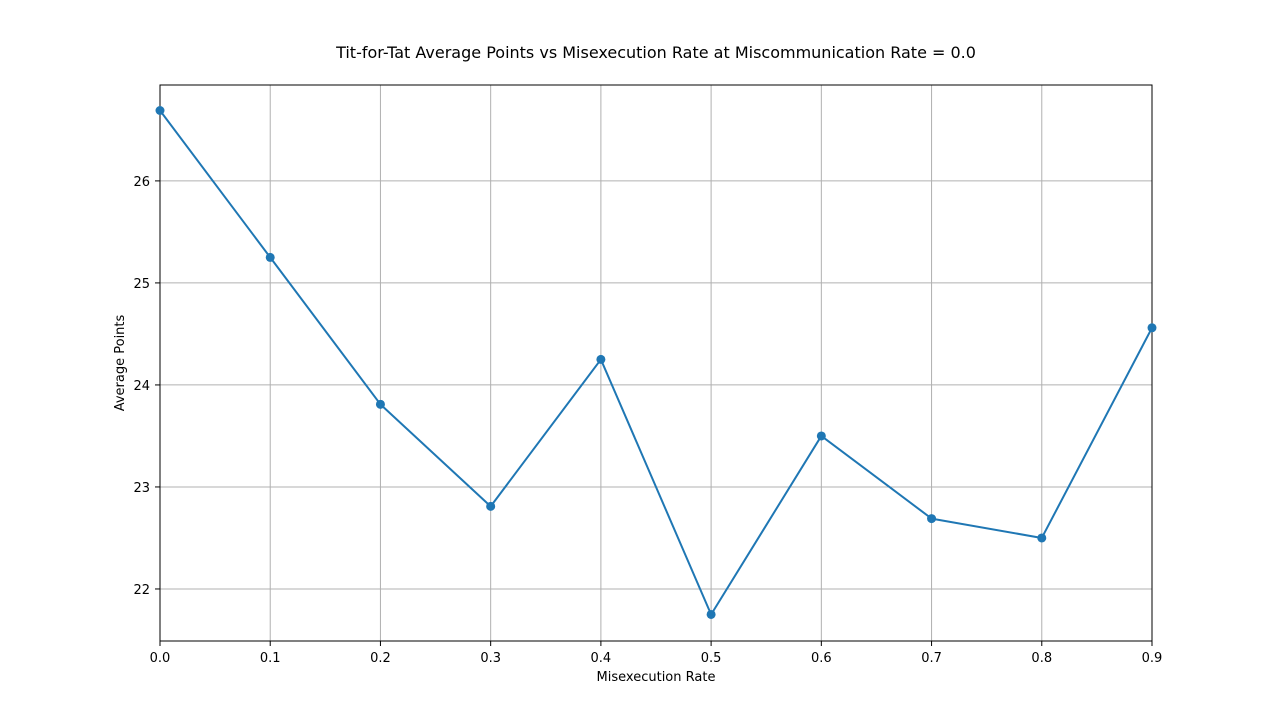  I want to click on x-tick-label: 0.6, so click(821, 658).